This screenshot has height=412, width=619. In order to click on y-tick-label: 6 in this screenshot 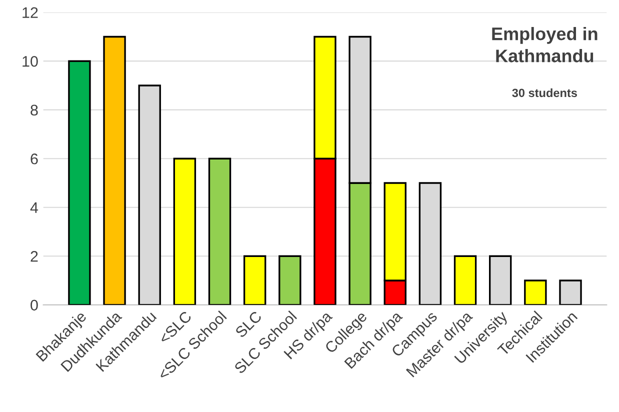, I will do `click(34, 158)`.